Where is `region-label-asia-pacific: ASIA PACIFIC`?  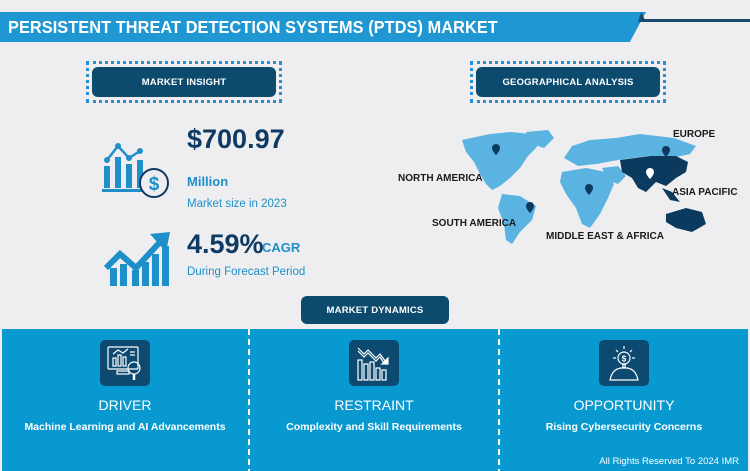 region-label-asia-pacific: ASIA PACIFIC is located at coordinates (705, 192).